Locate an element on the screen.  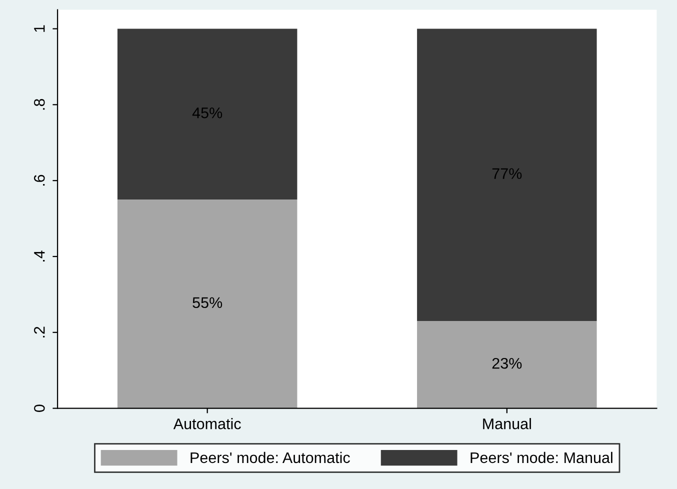
legend-label: Peers' mode: Automatic is located at coordinates (270, 458).